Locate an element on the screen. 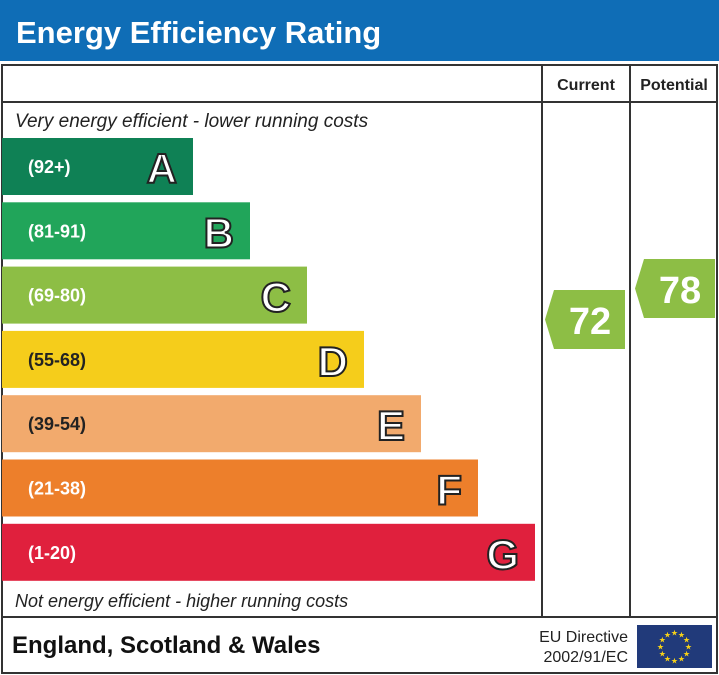  band-range-label: (81-91) is located at coordinates (57, 231).